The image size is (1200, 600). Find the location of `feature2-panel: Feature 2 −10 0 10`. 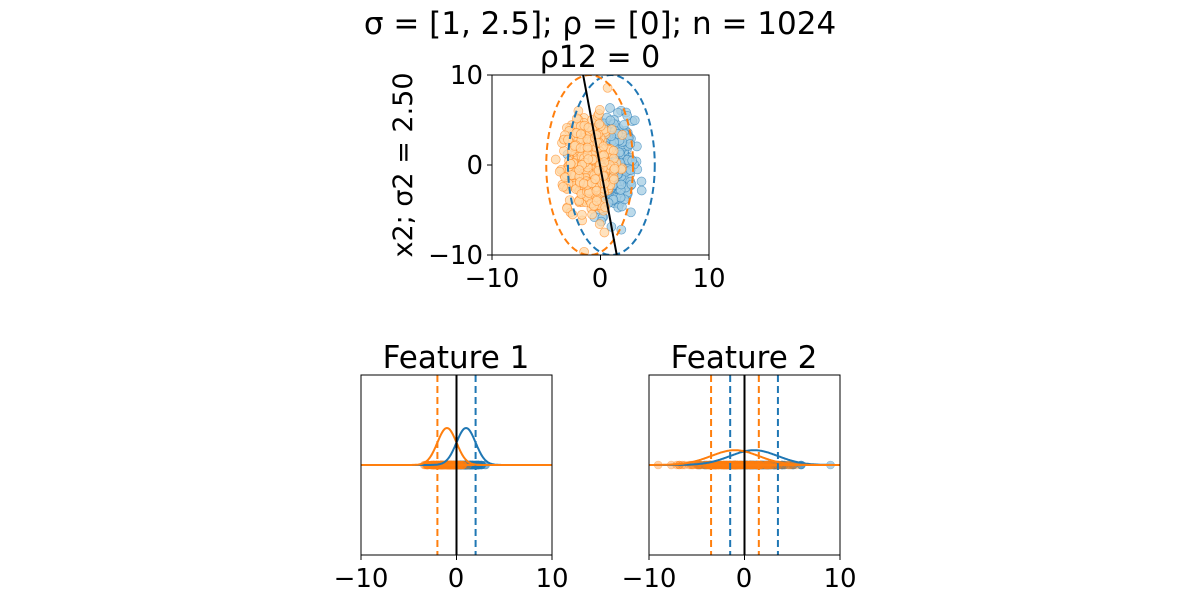

feature2-panel: Feature 2 −10 0 10 is located at coordinates (739, 467).